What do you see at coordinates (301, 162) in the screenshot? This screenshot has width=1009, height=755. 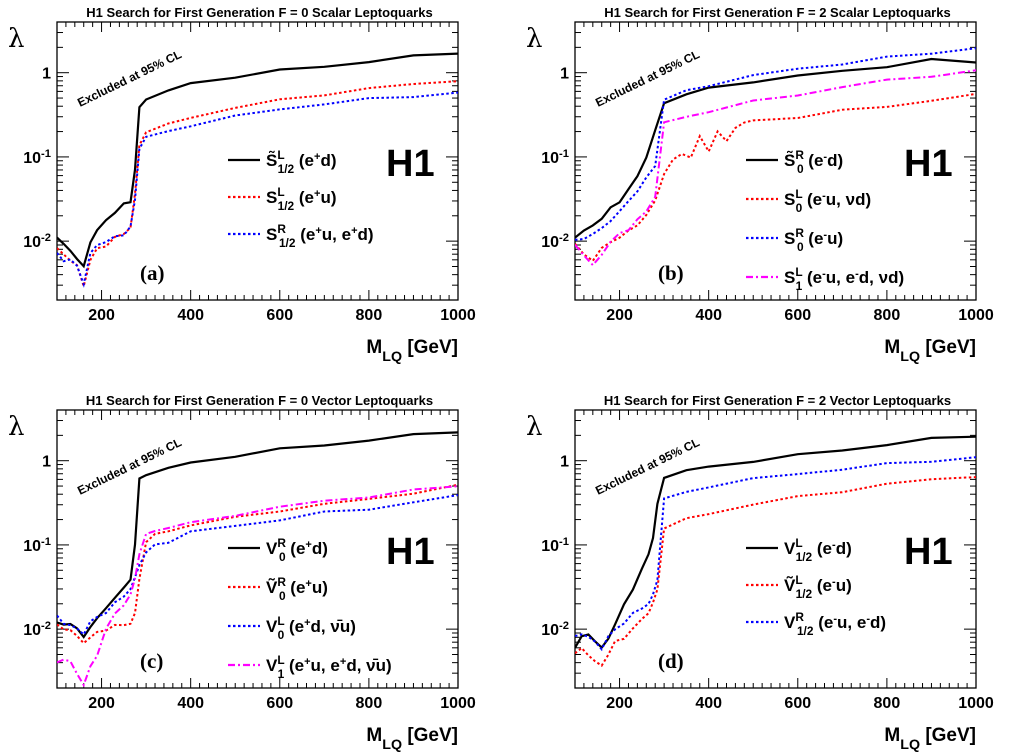 I see `legend-label: S̃L 1/2 (e+d)` at bounding box center [301, 162].